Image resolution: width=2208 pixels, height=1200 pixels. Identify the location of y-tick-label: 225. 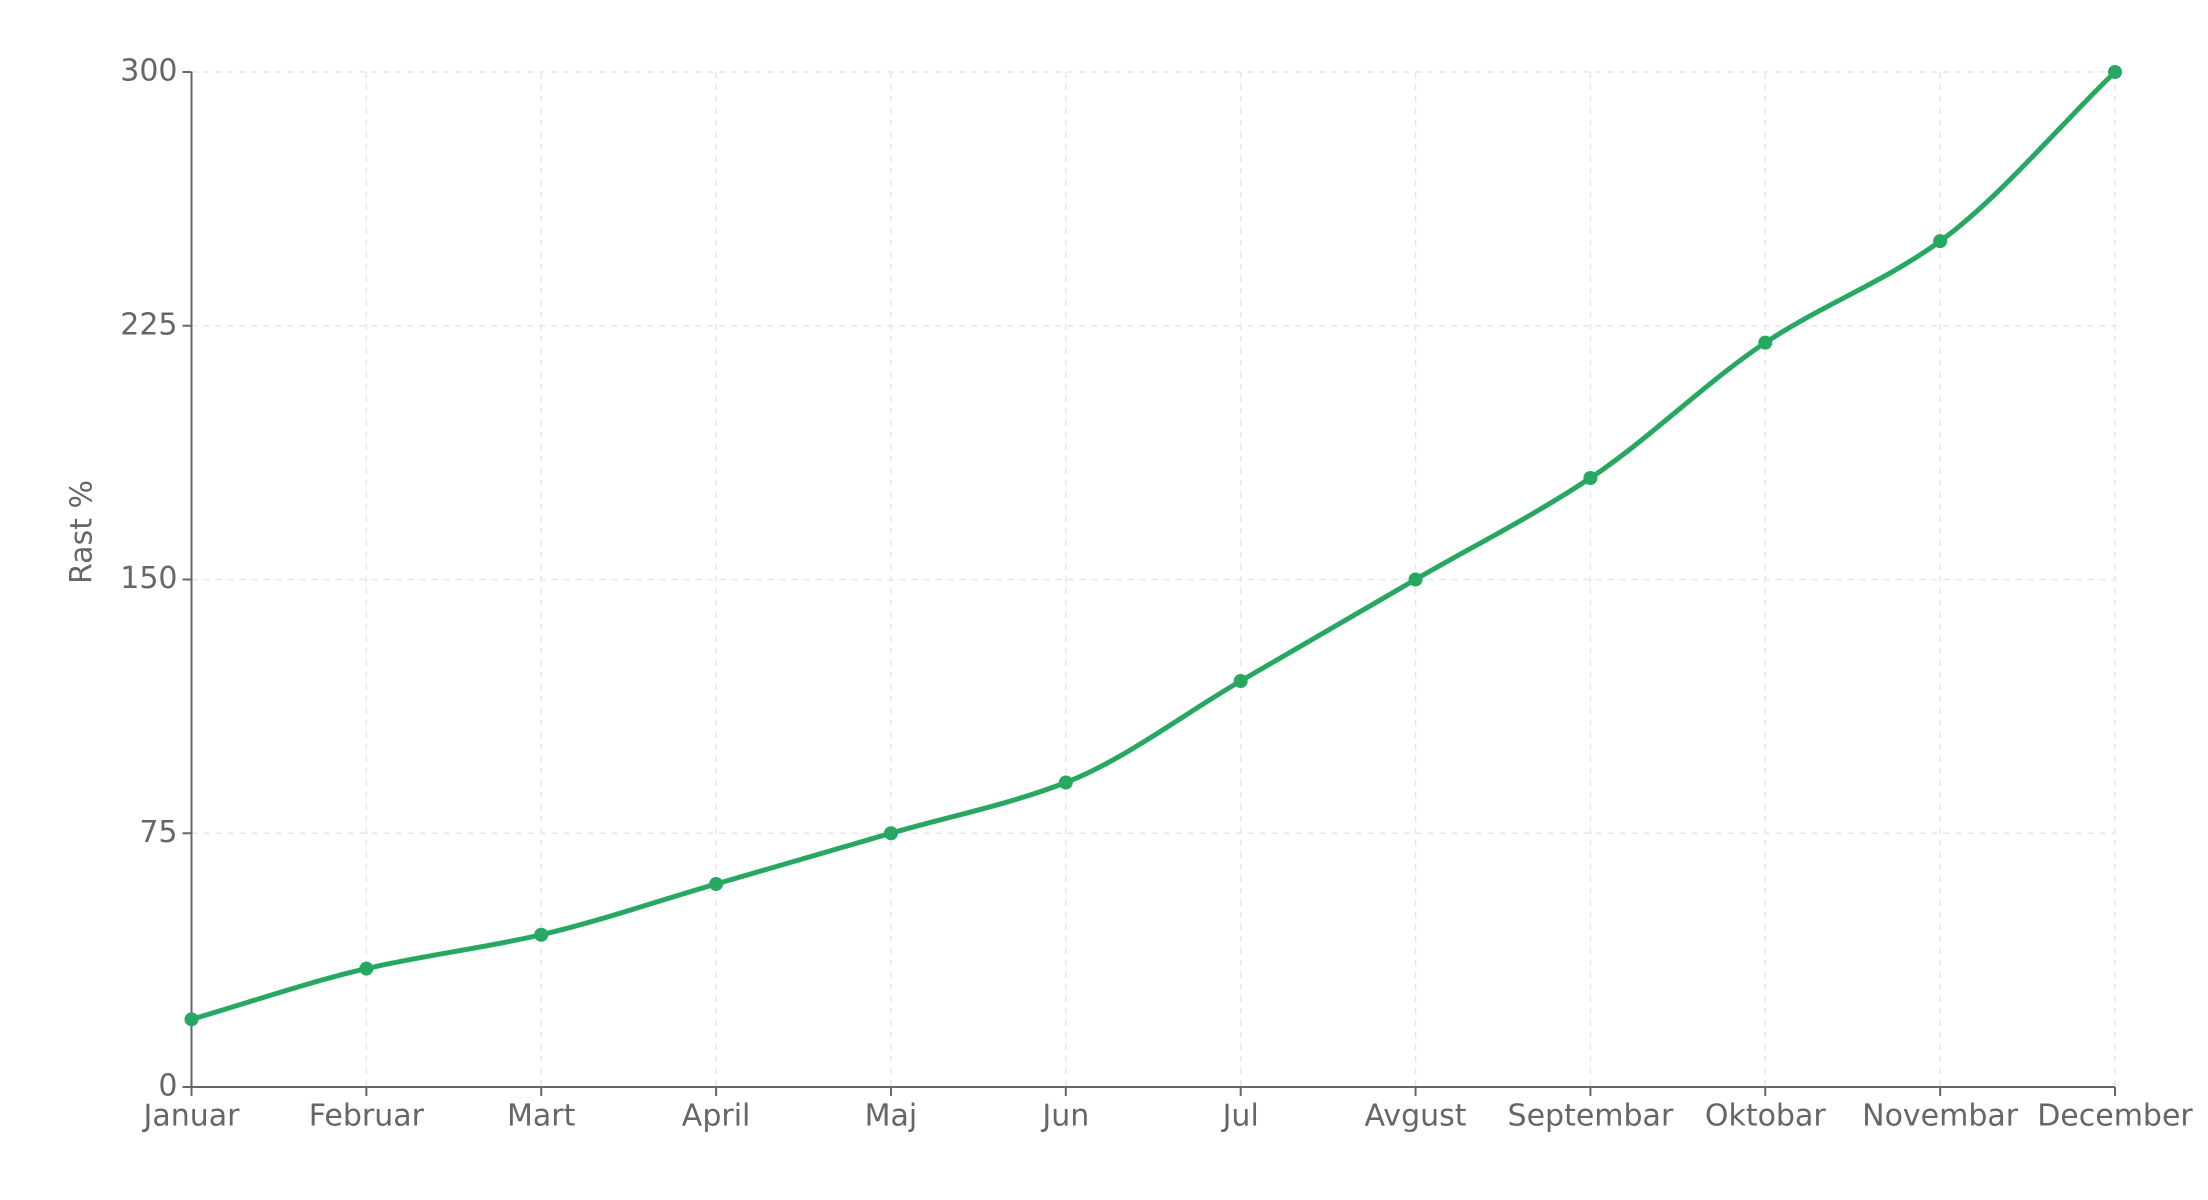
(148, 324).